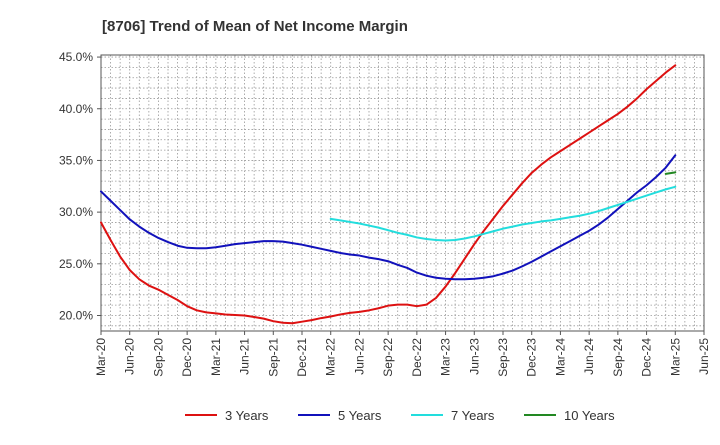 The height and width of the screenshot is (445, 720). What do you see at coordinates (216, 357) in the screenshot?
I see `x-tick-label: Mar-21` at bounding box center [216, 357].